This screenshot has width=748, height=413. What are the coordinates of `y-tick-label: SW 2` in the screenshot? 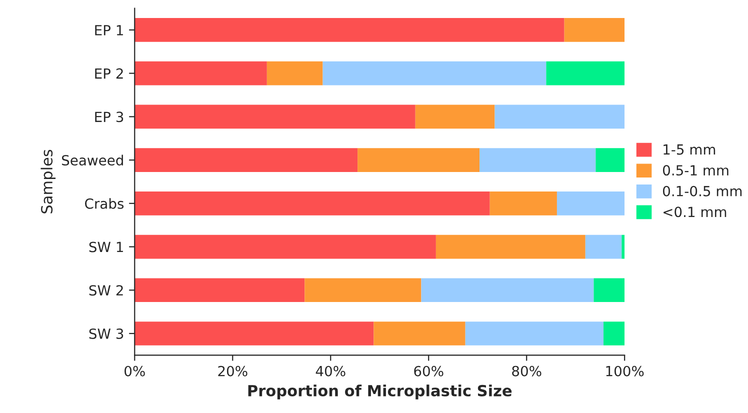 It's located at (106, 290).